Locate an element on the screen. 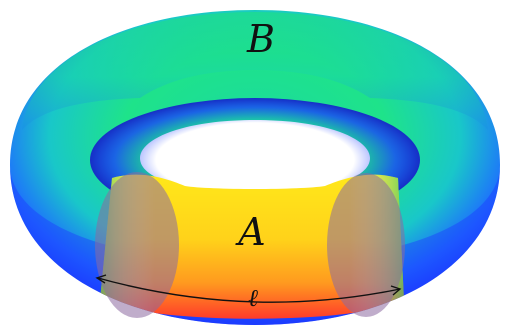  right-cut-cap is located at coordinates (366, 245).